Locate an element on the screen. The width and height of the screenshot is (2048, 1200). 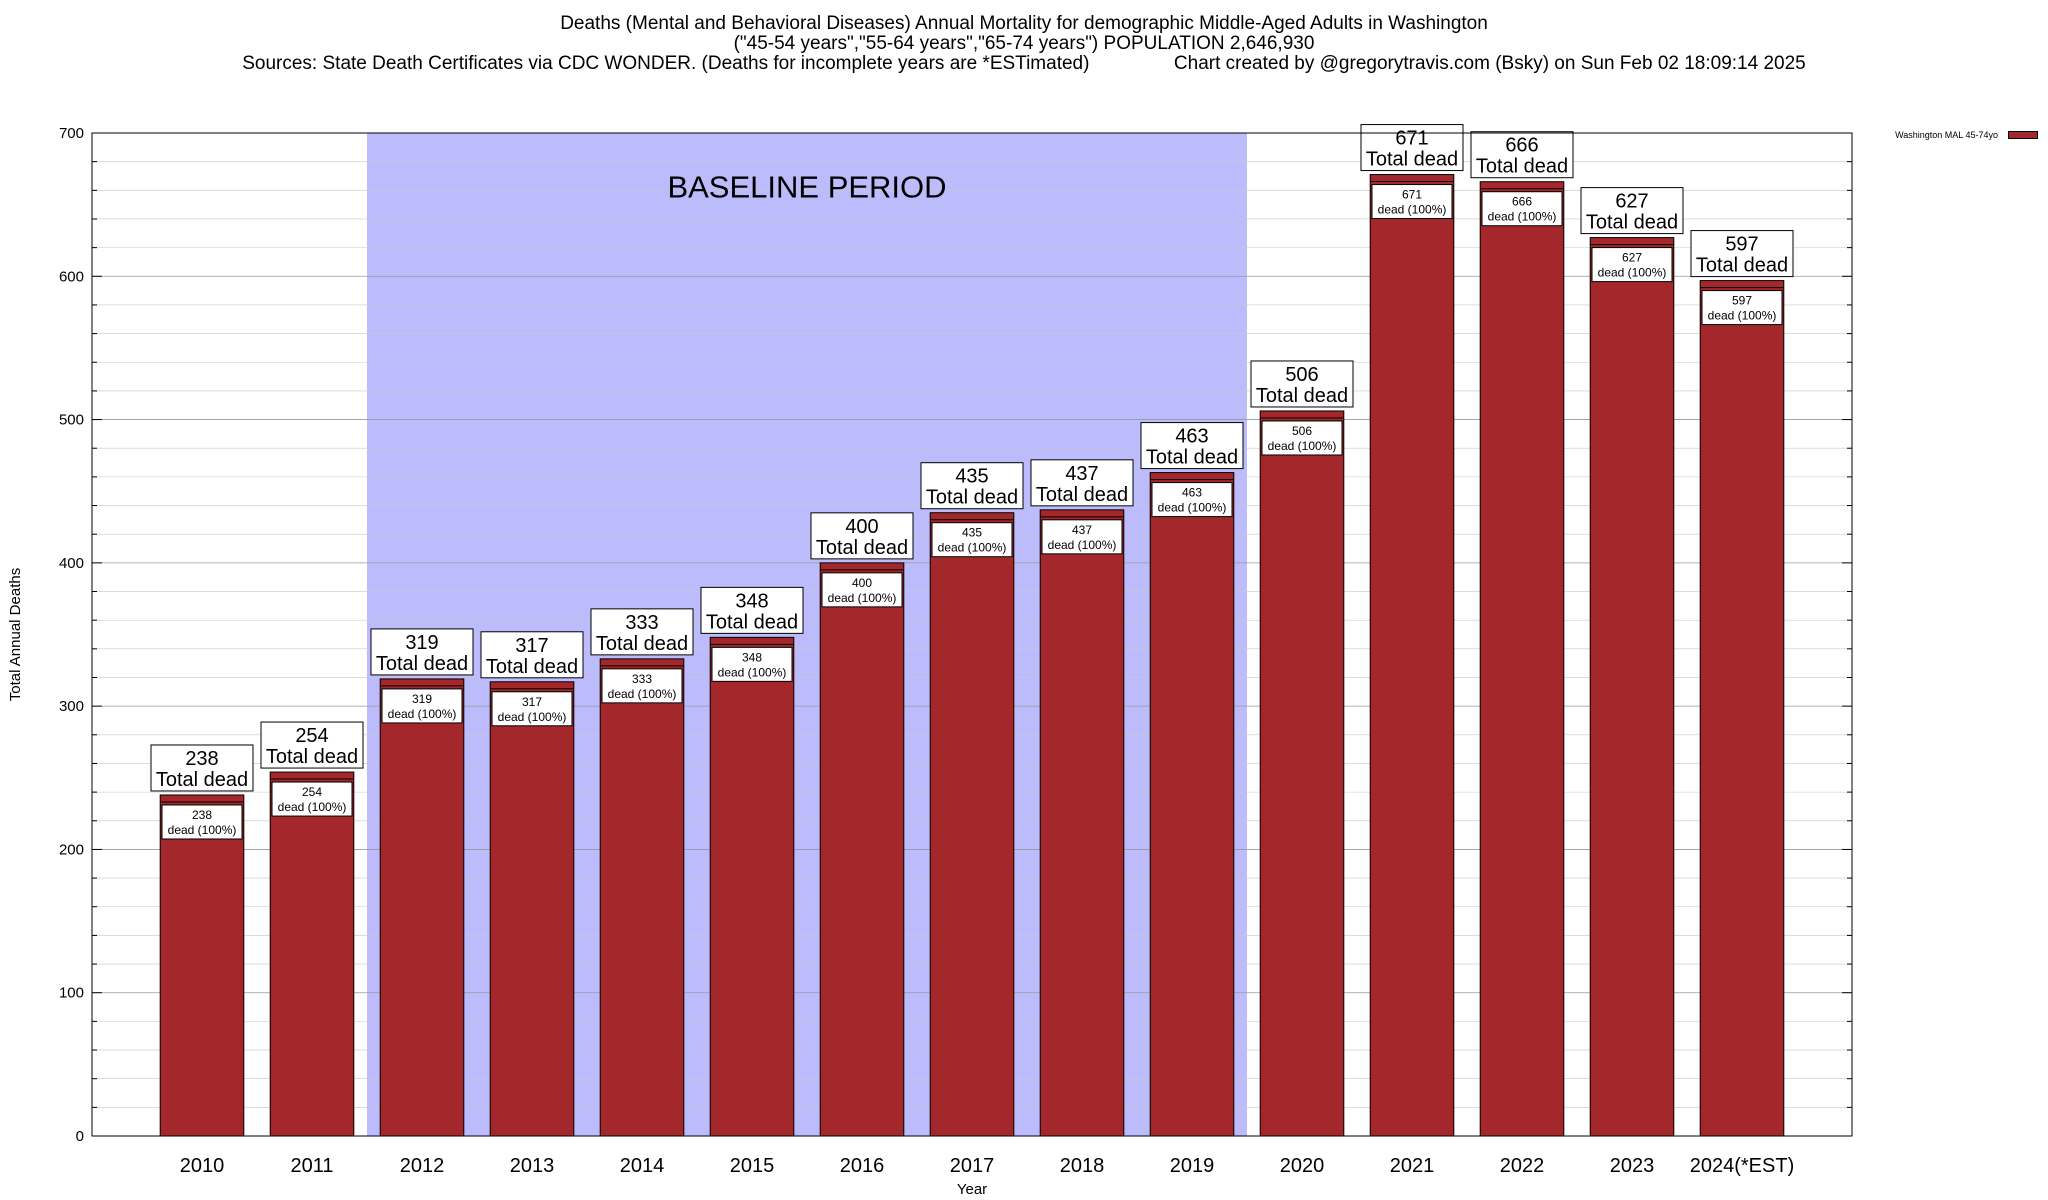
inner-label-value: 348 is located at coordinates (752, 657).